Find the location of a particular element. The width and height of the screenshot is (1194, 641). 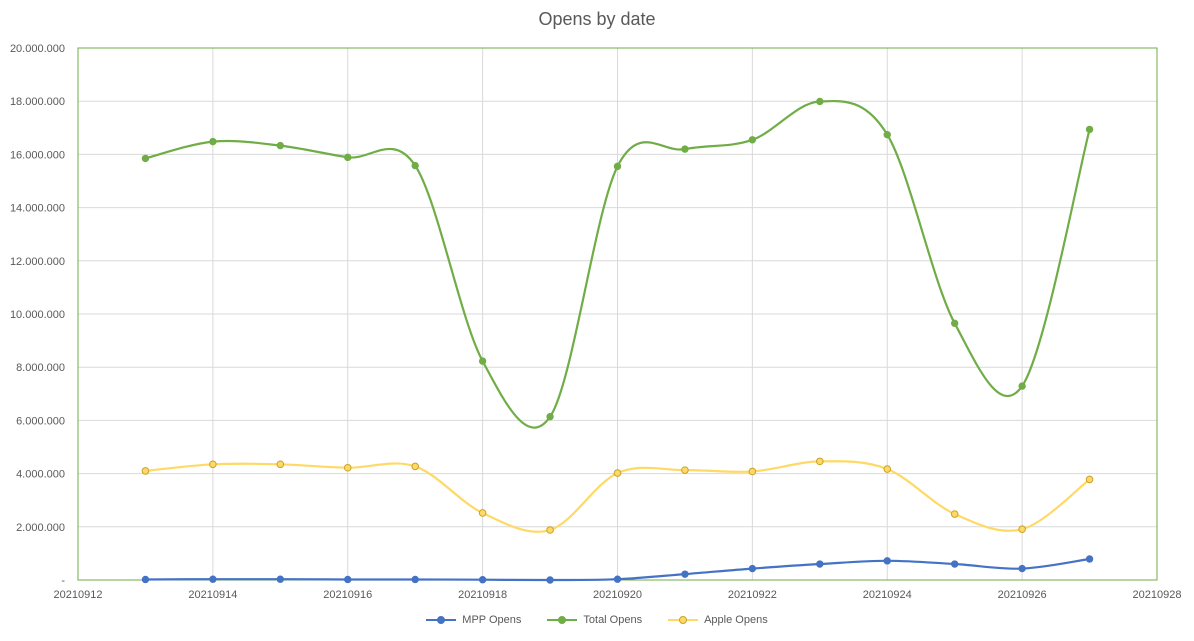

y-tick-label: 2.000.000 is located at coordinates (40, 528).